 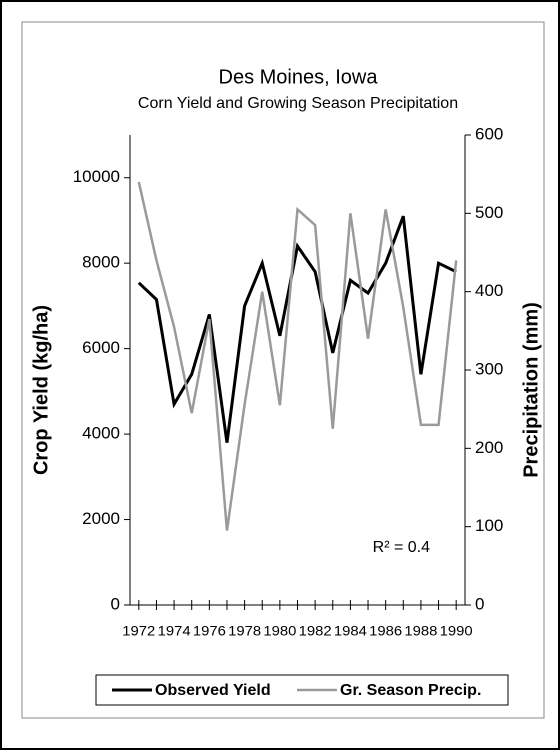 I want to click on x-tick-label: 1978, so click(x=244, y=631).